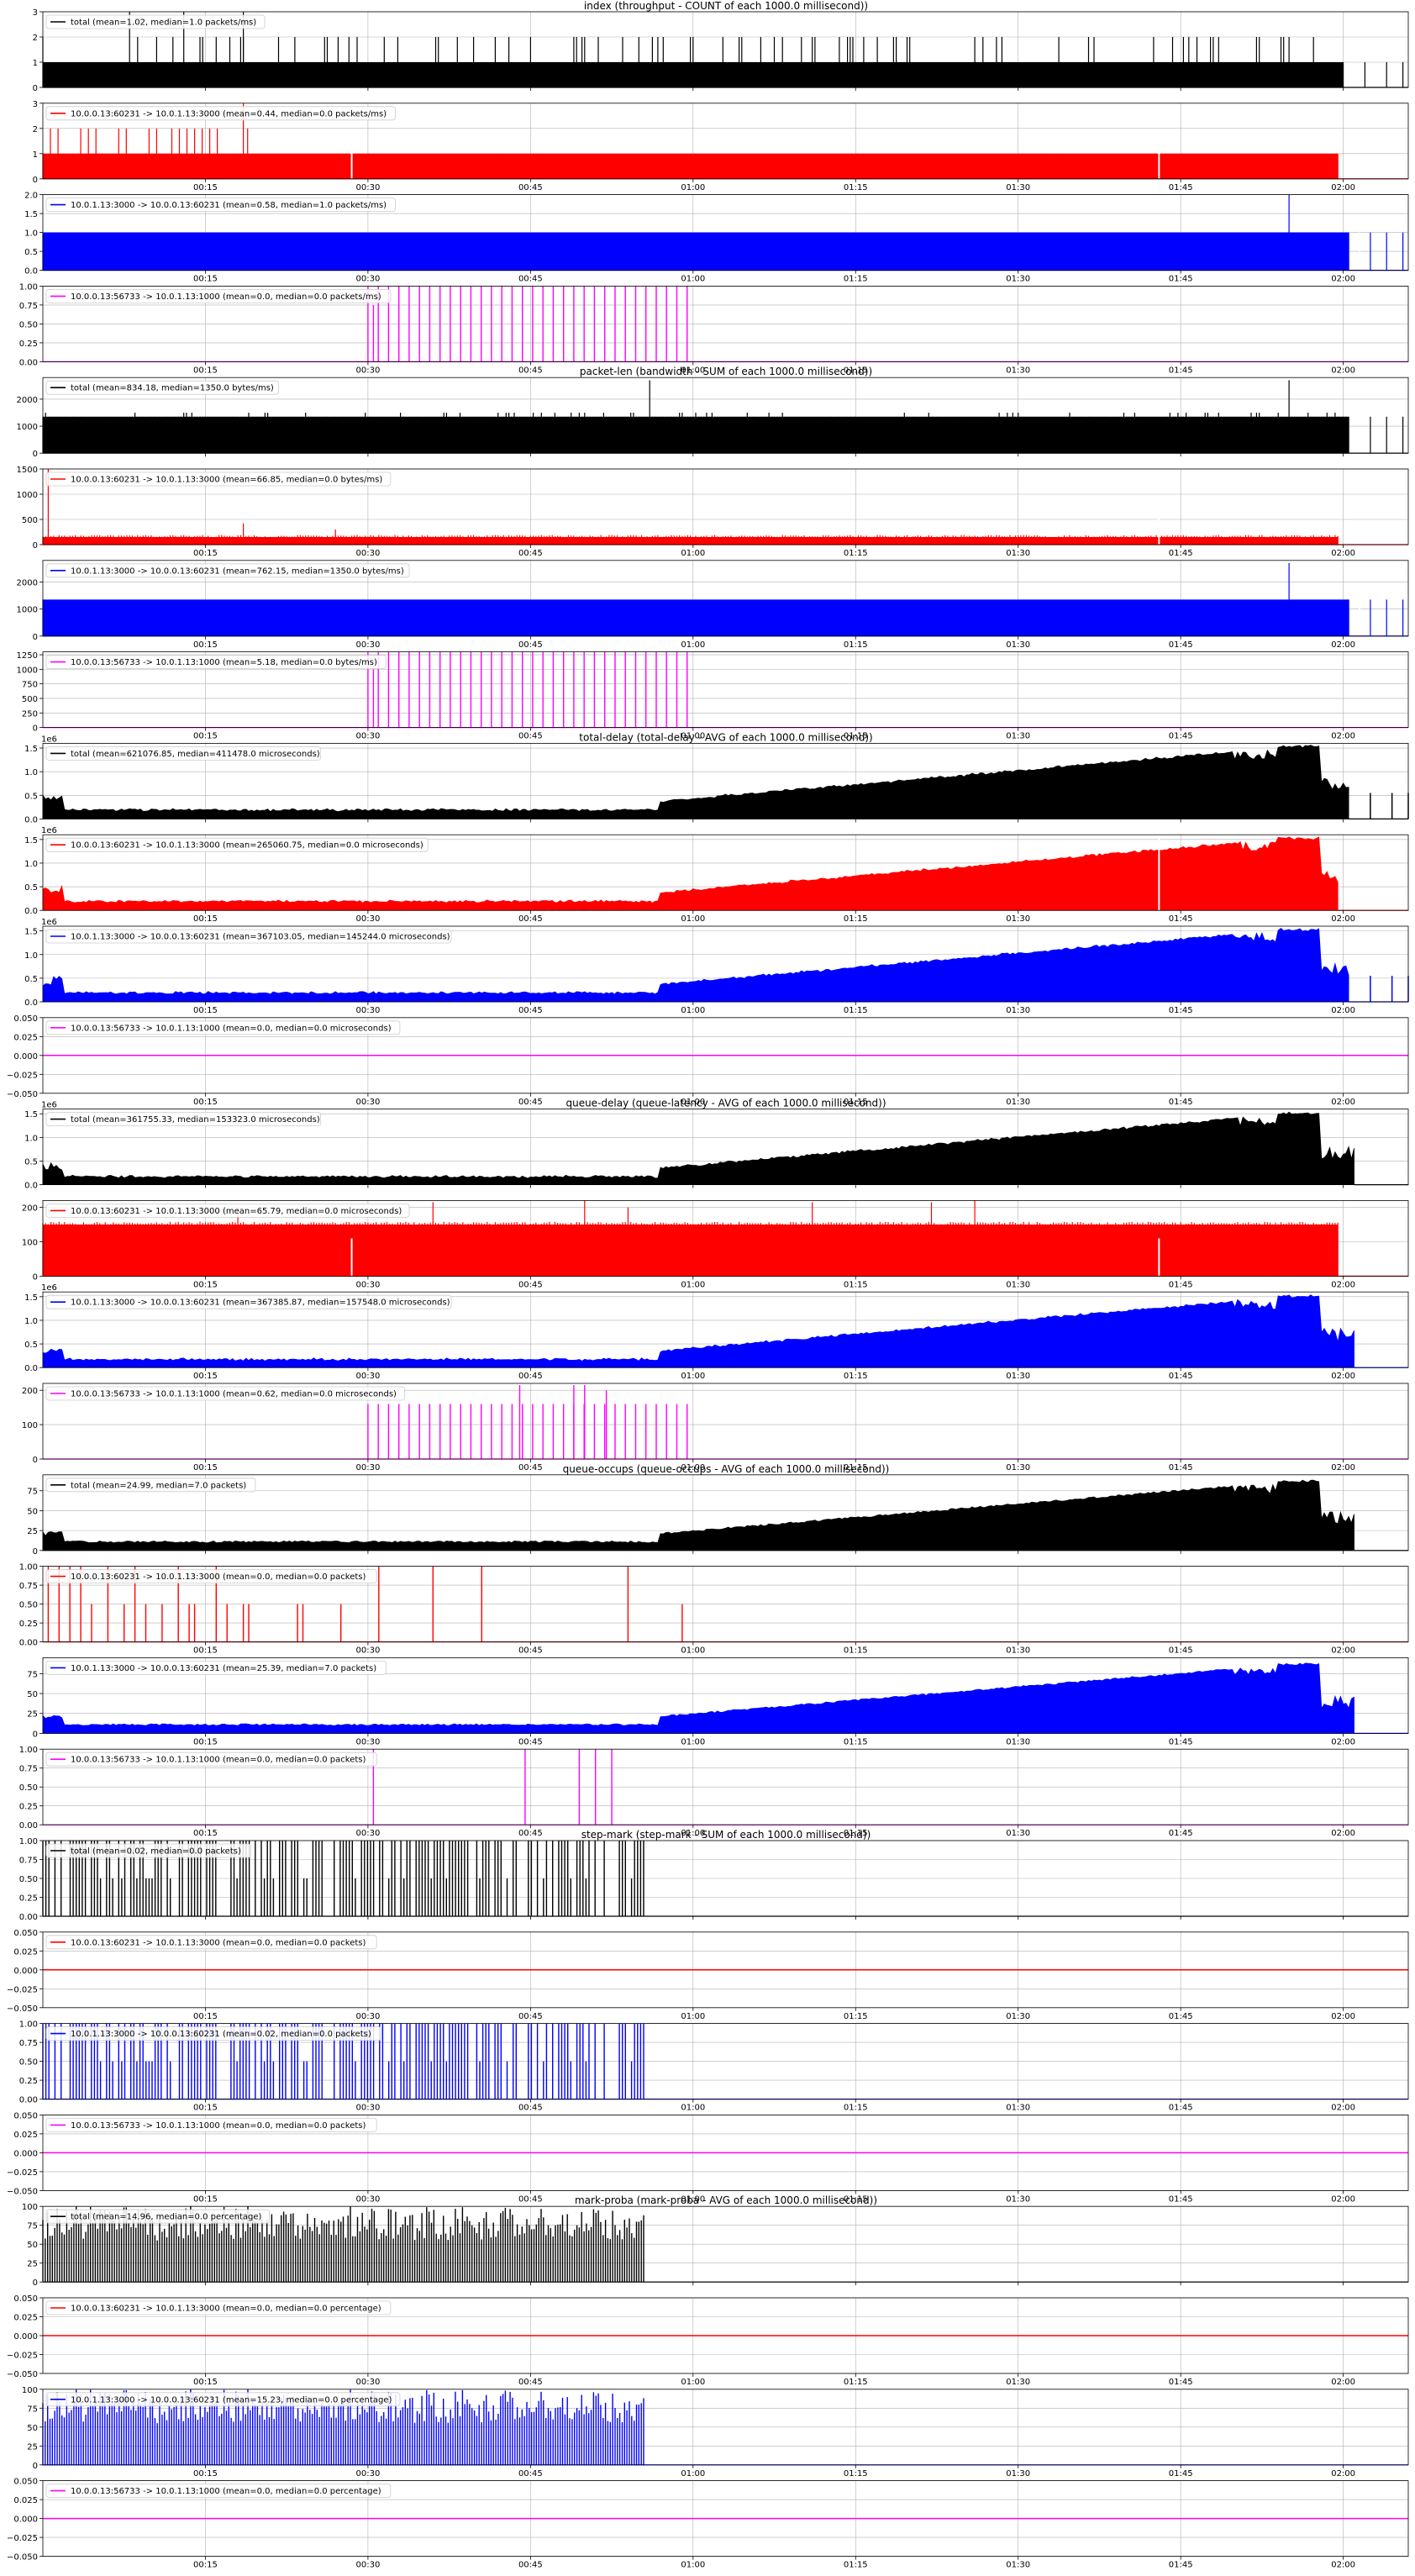  Describe the element at coordinates (28, 470) in the screenshot. I see `y-tick-label: 1500` at that location.